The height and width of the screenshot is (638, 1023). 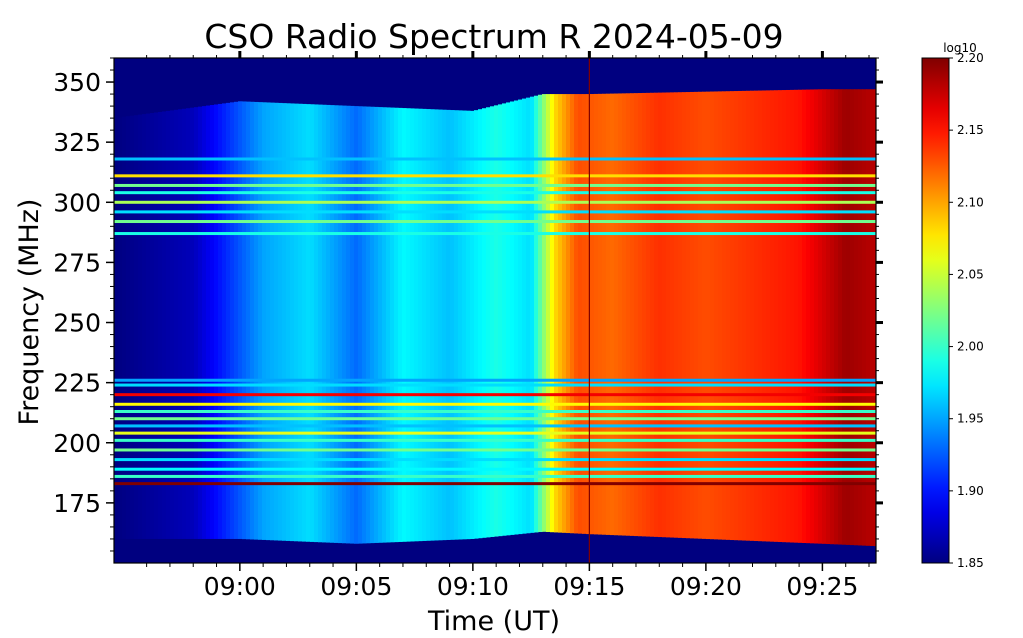 I want to click on y-tick-label: 275, so click(x=77, y=262).